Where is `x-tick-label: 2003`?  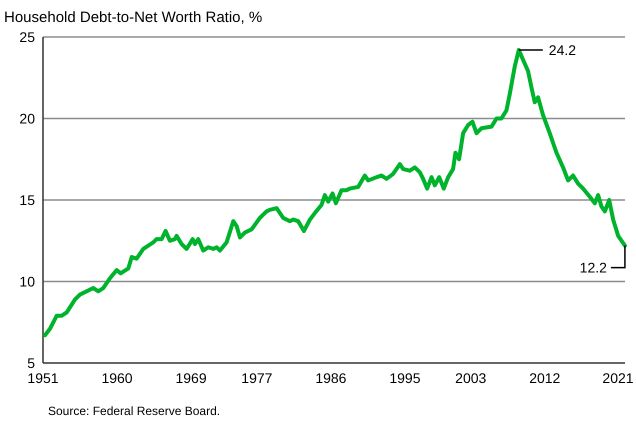 x-tick-label: 2003 is located at coordinates (471, 378).